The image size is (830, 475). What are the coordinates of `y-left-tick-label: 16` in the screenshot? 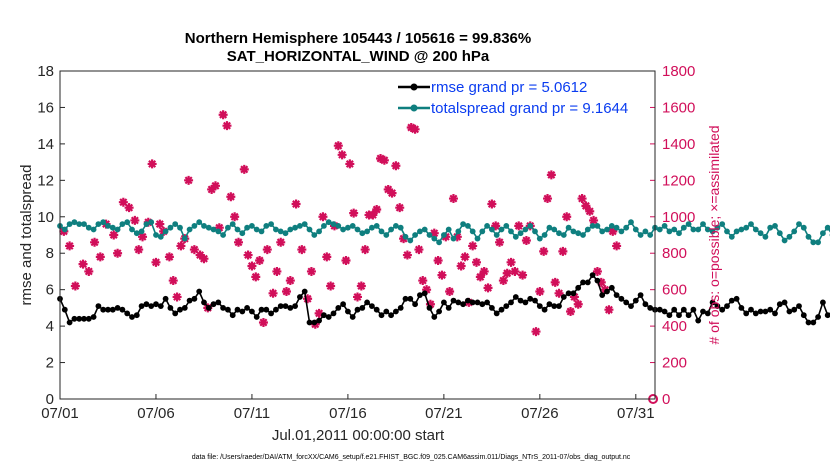 It's located at (45, 107).